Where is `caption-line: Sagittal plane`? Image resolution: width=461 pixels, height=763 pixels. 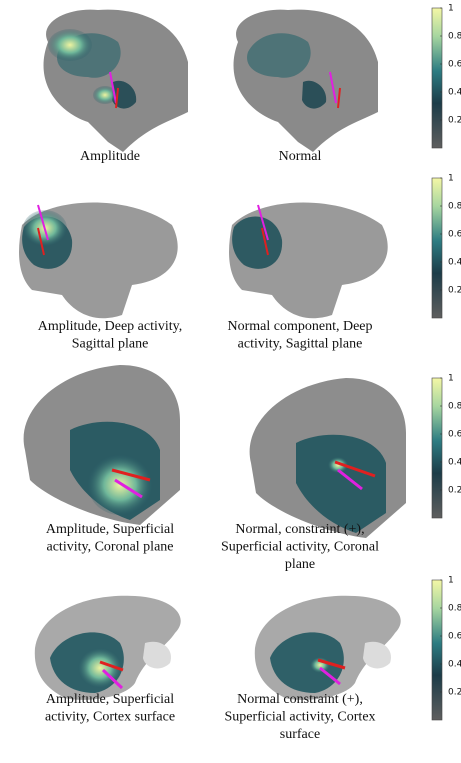 caption-line: Sagittal plane is located at coordinates (110, 344).